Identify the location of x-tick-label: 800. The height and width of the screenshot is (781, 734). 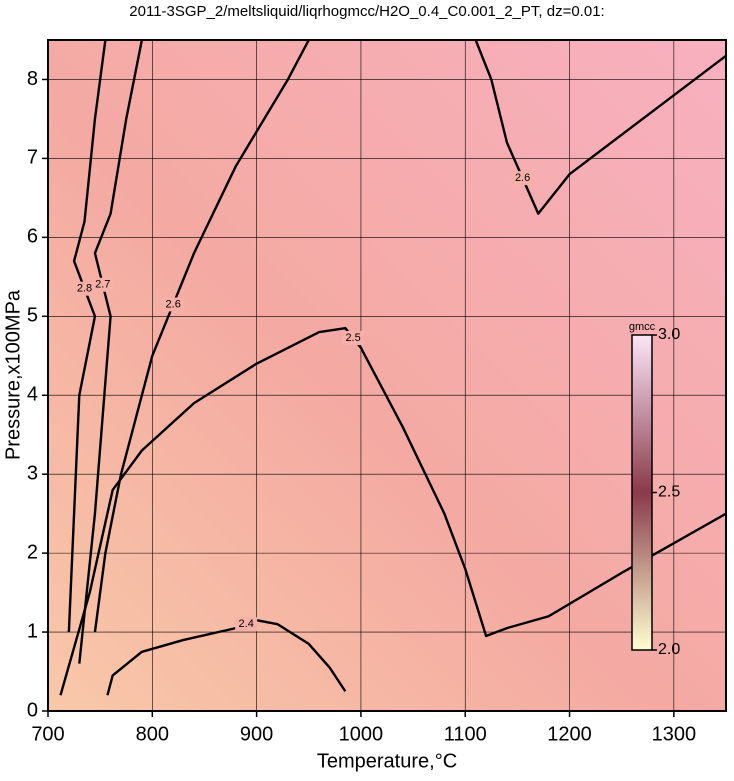
(152, 734).